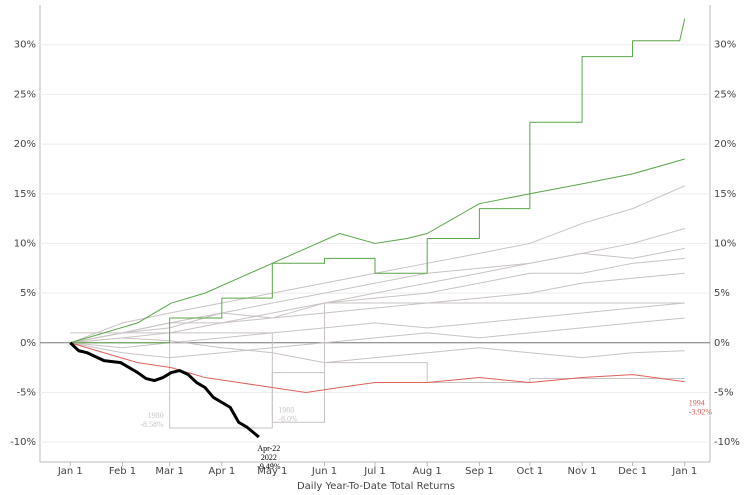 The width and height of the screenshot is (747, 495). What do you see at coordinates (582, 471) in the screenshot?
I see `x-tick-label: Nov 1` at bounding box center [582, 471].